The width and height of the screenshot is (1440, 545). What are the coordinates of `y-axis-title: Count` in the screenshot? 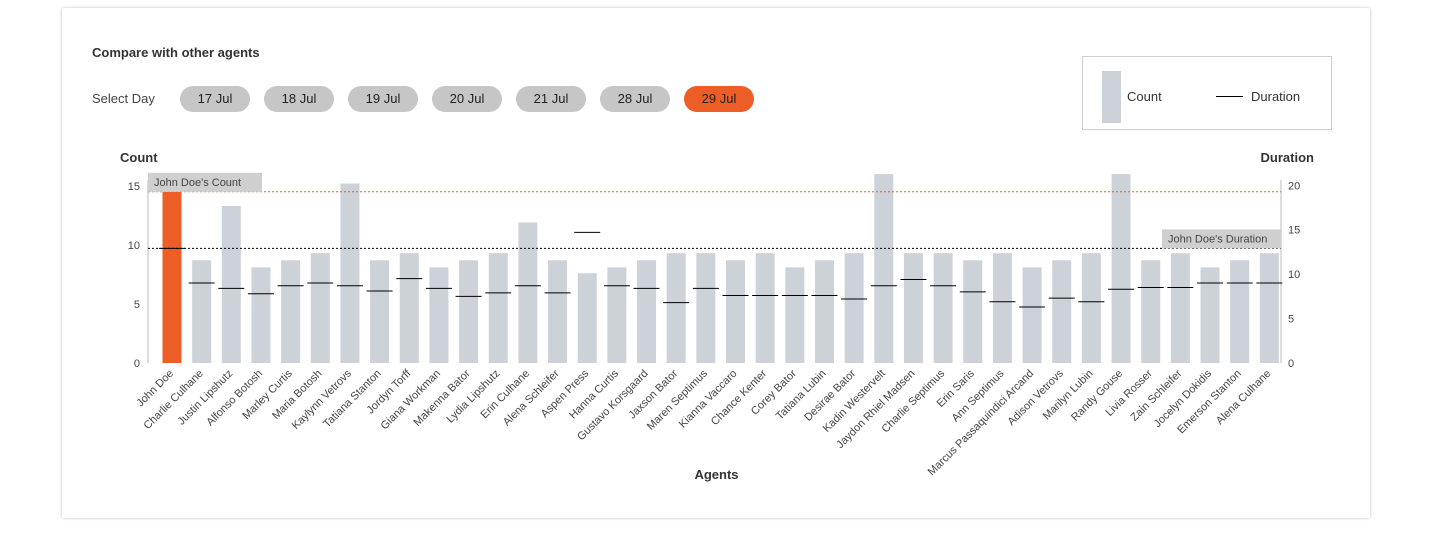 It's located at (139, 157).